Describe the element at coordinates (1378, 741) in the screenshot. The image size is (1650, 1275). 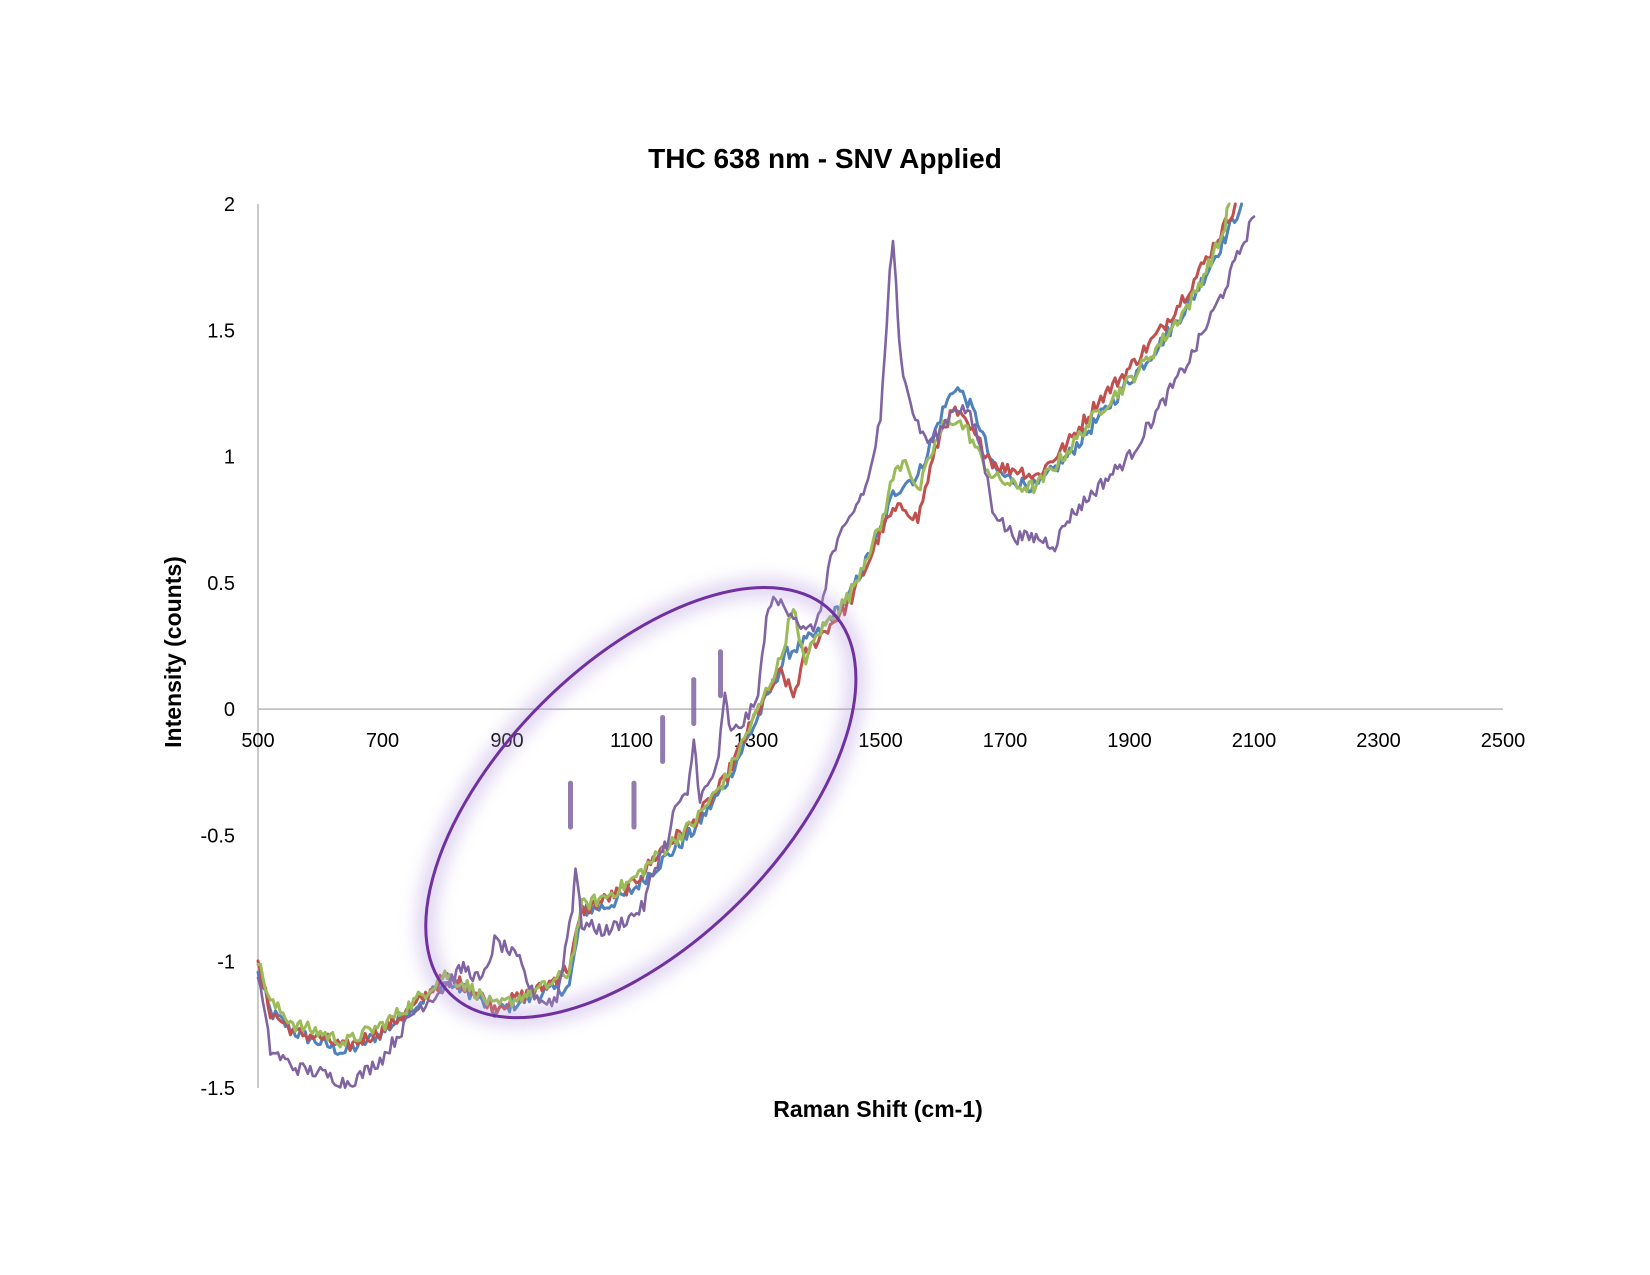
I see `x-tick-label: 2300` at that location.